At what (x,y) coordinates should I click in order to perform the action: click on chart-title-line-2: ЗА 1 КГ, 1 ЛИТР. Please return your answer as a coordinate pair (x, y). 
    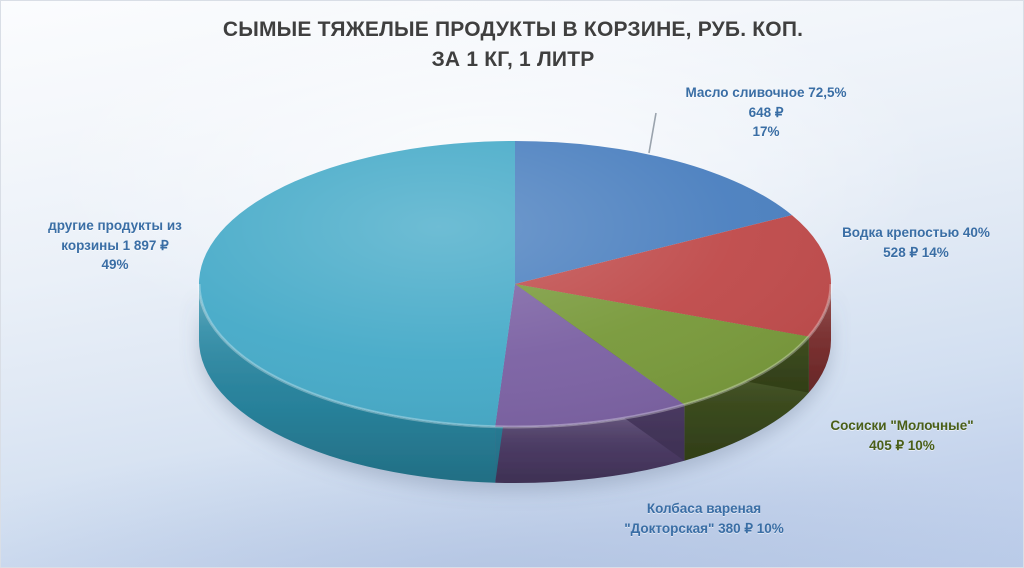
    Looking at the image, I should click on (513, 59).